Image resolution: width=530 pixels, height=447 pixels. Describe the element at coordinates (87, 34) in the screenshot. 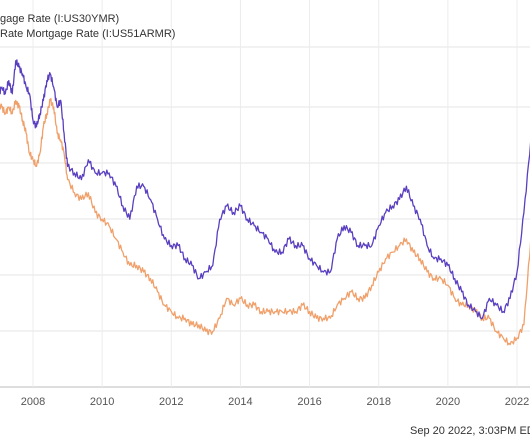

I see `legend-entry-1: Rate Mortgage Rate (I:US51ARMR)` at that location.